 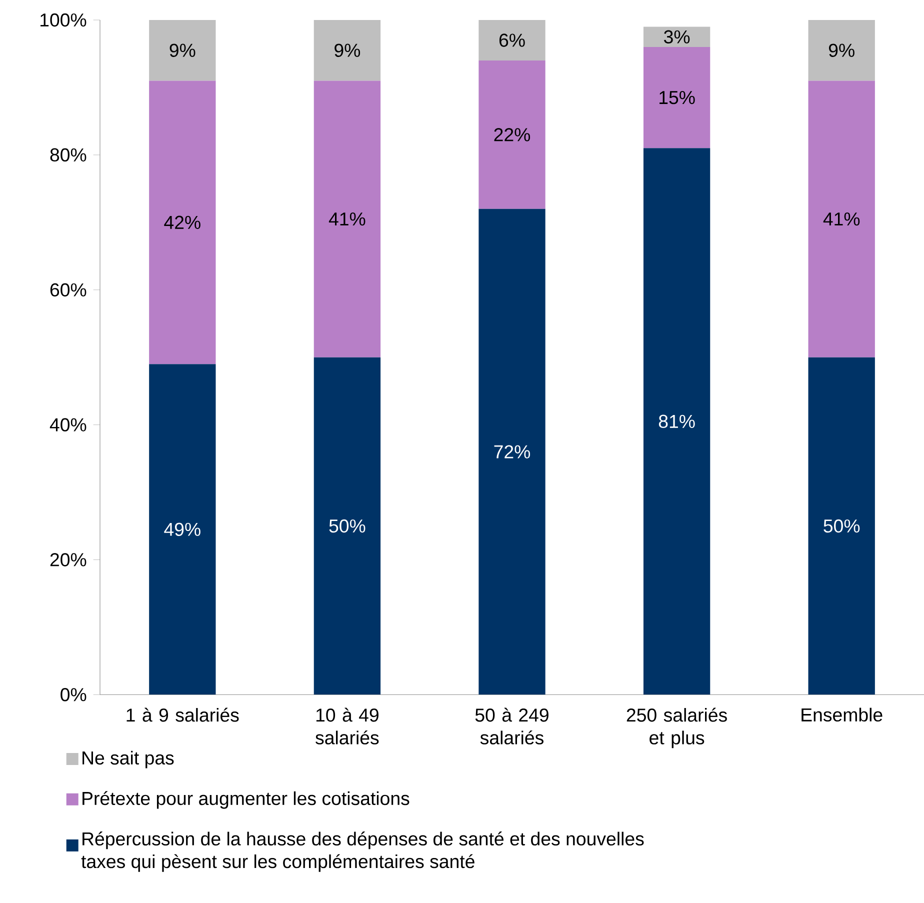 What do you see at coordinates (63, 20) in the screenshot?
I see `y-tick-label: 100%` at bounding box center [63, 20].